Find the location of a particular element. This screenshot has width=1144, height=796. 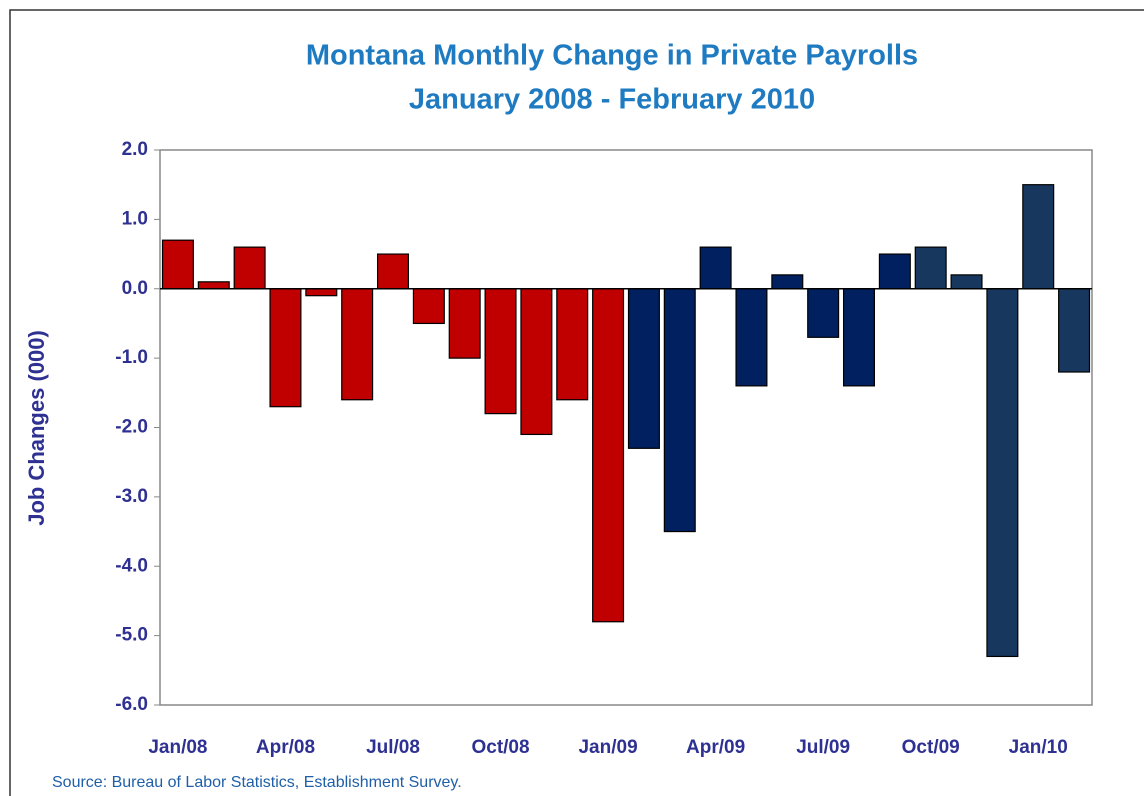

y-tick-label: -2.0 is located at coordinates (131, 427).